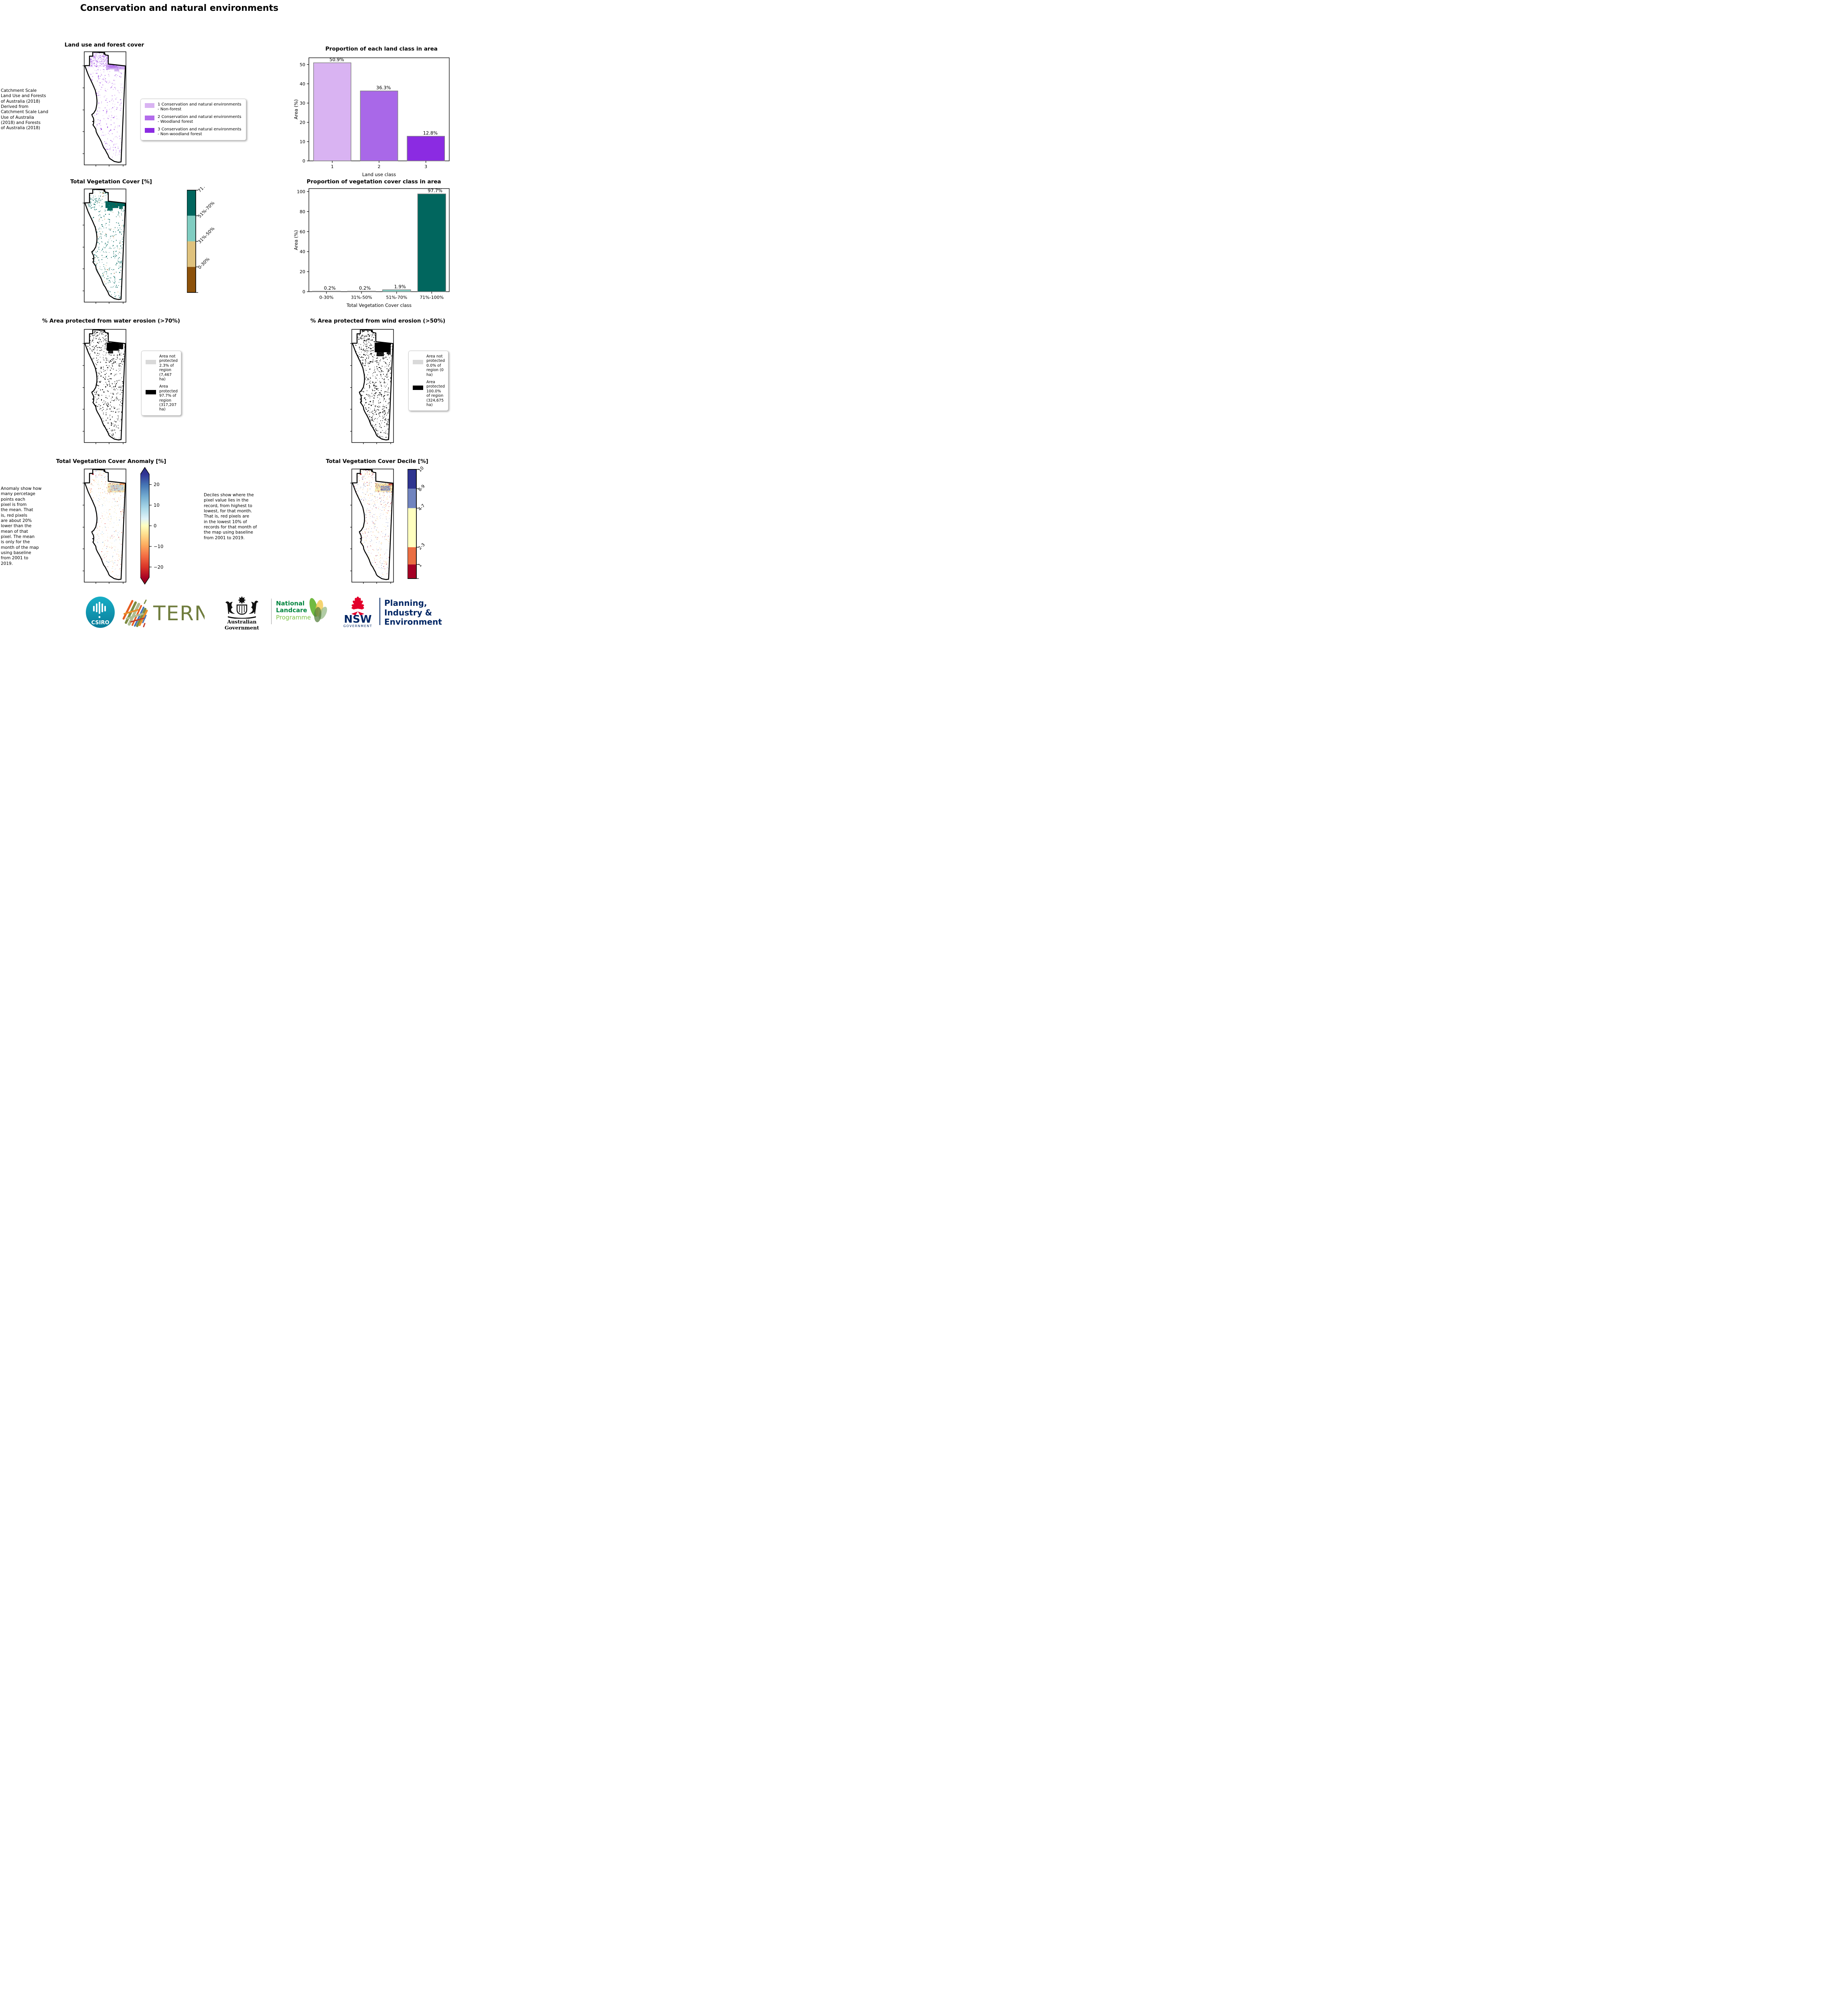 The height and width of the screenshot is (2006, 1848). What do you see at coordinates (302, 272) in the screenshot?
I see `y-tick-label: 20` at bounding box center [302, 272].